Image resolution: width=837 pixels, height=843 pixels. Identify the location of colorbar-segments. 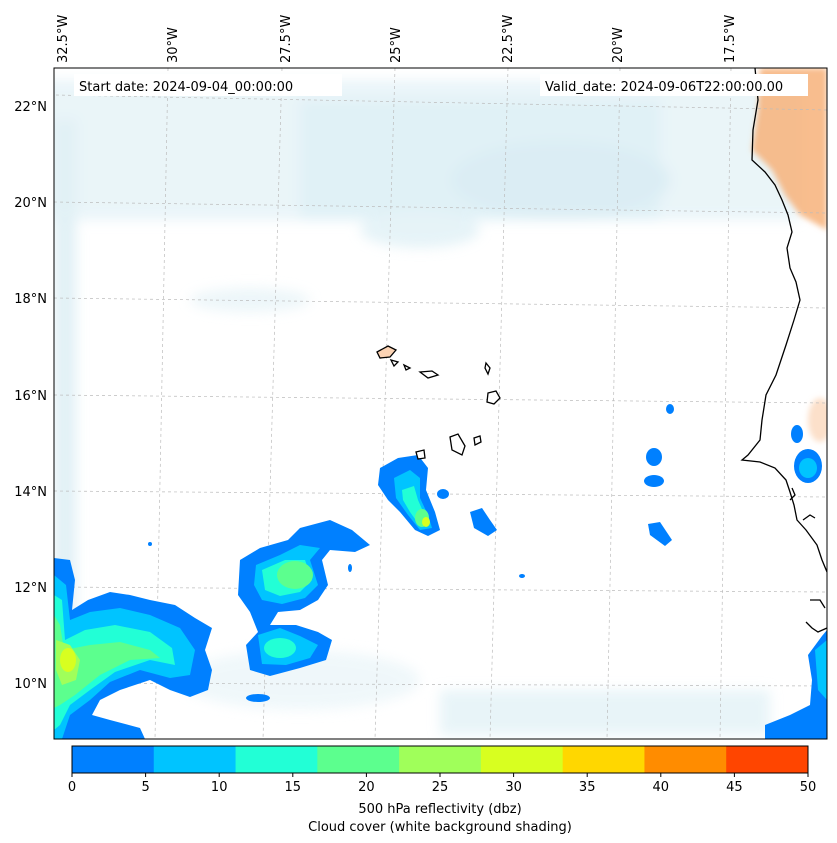
(440, 759).